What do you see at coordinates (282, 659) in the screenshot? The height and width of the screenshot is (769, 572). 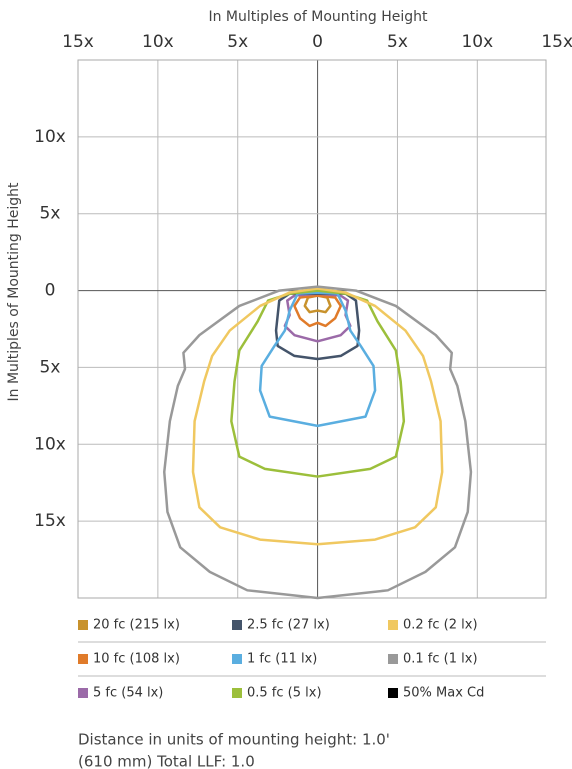 I see `legend-label: 1 fc (11 lx)` at bounding box center [282, 659].